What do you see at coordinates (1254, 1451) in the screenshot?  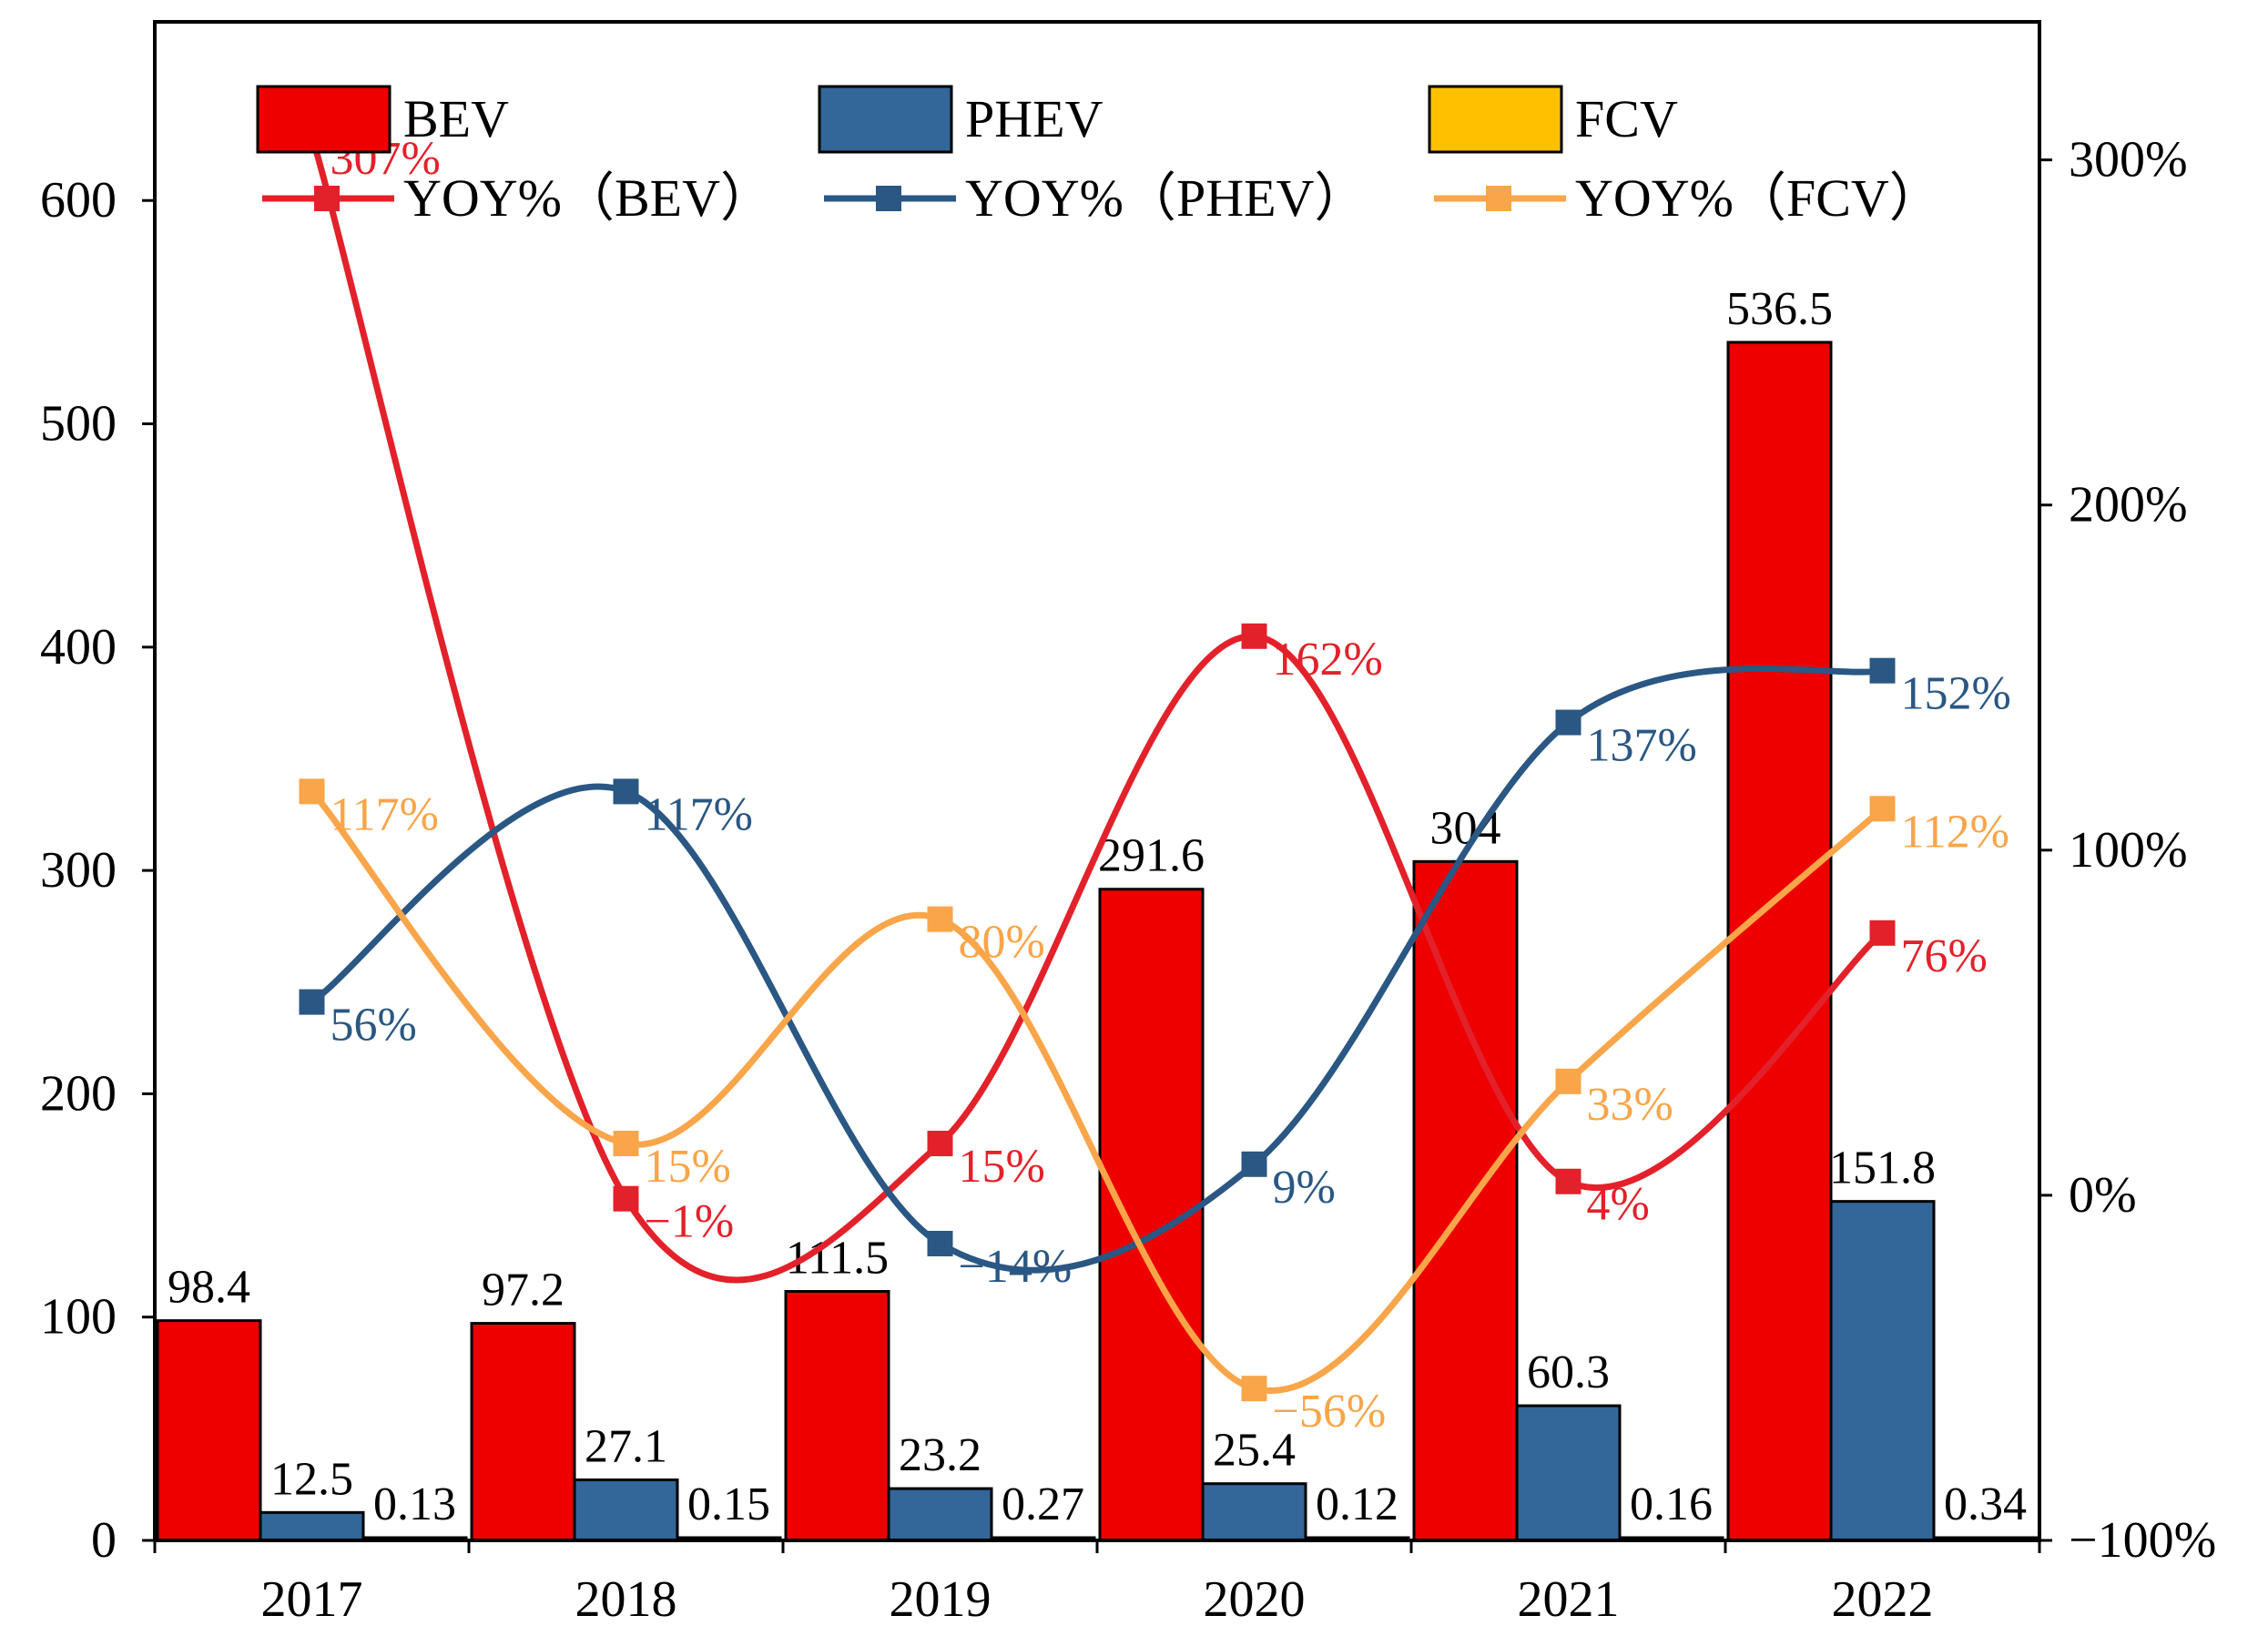 I see `bar-label-phev-2020: 25.4` at bounding box center [1254, 1451].